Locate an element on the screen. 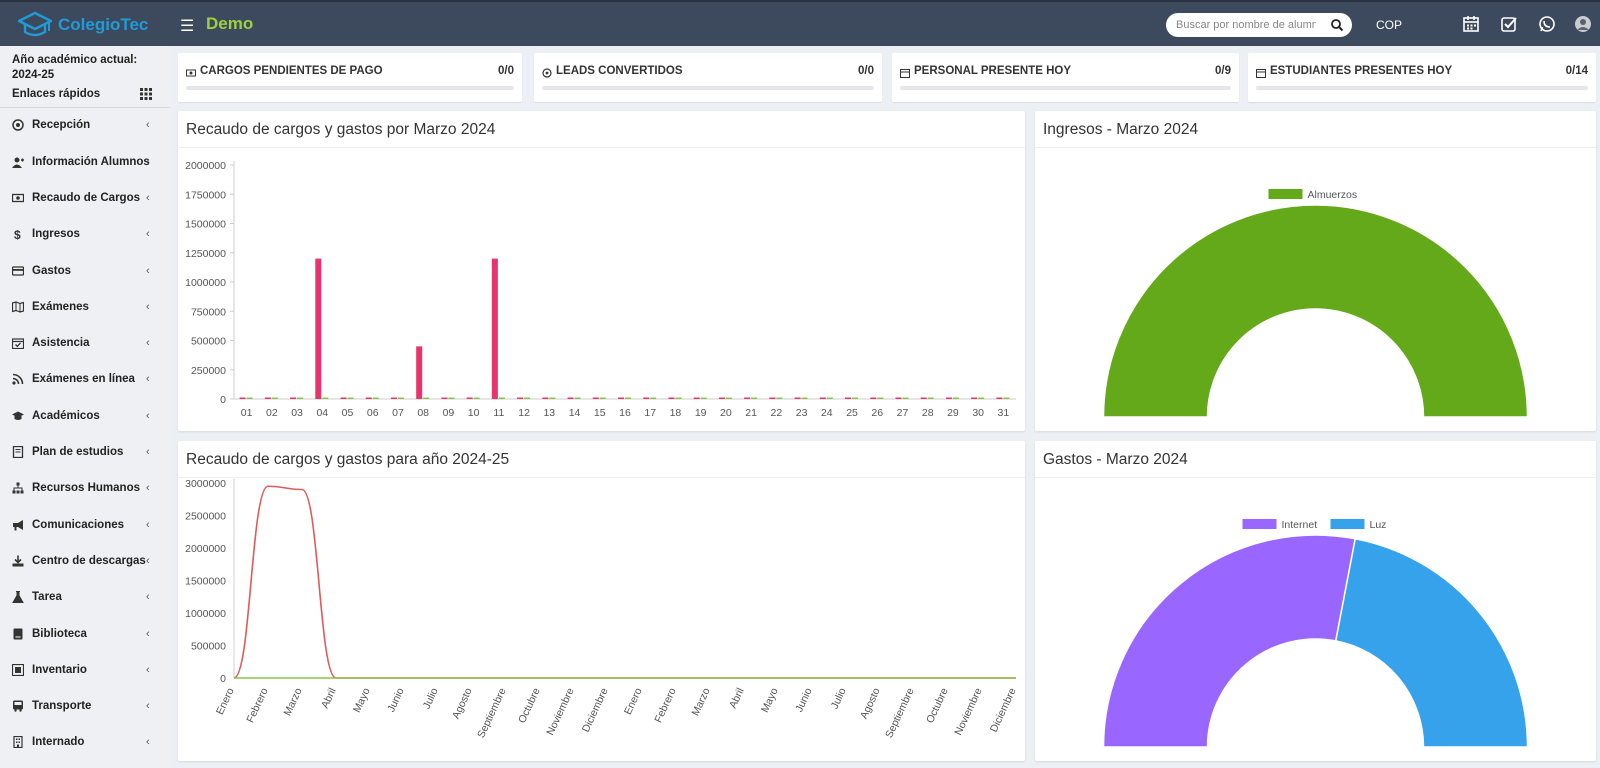 The height and width of the screenshot is (768, 1600). sidebar-item-ingresos: $ Ingresos ‹ is located at coordinates (80, 234).